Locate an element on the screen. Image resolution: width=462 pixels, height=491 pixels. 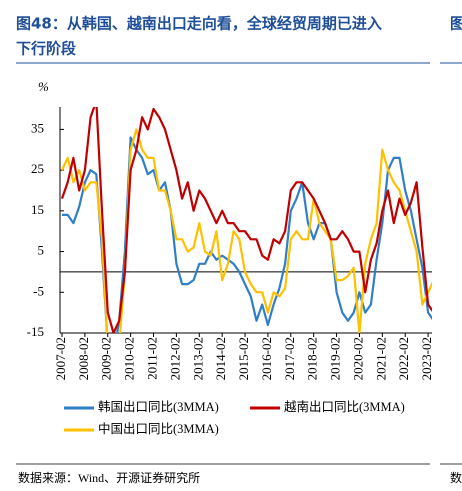
x-tick-label: 2007-02 is located at coordinates (60, 358).